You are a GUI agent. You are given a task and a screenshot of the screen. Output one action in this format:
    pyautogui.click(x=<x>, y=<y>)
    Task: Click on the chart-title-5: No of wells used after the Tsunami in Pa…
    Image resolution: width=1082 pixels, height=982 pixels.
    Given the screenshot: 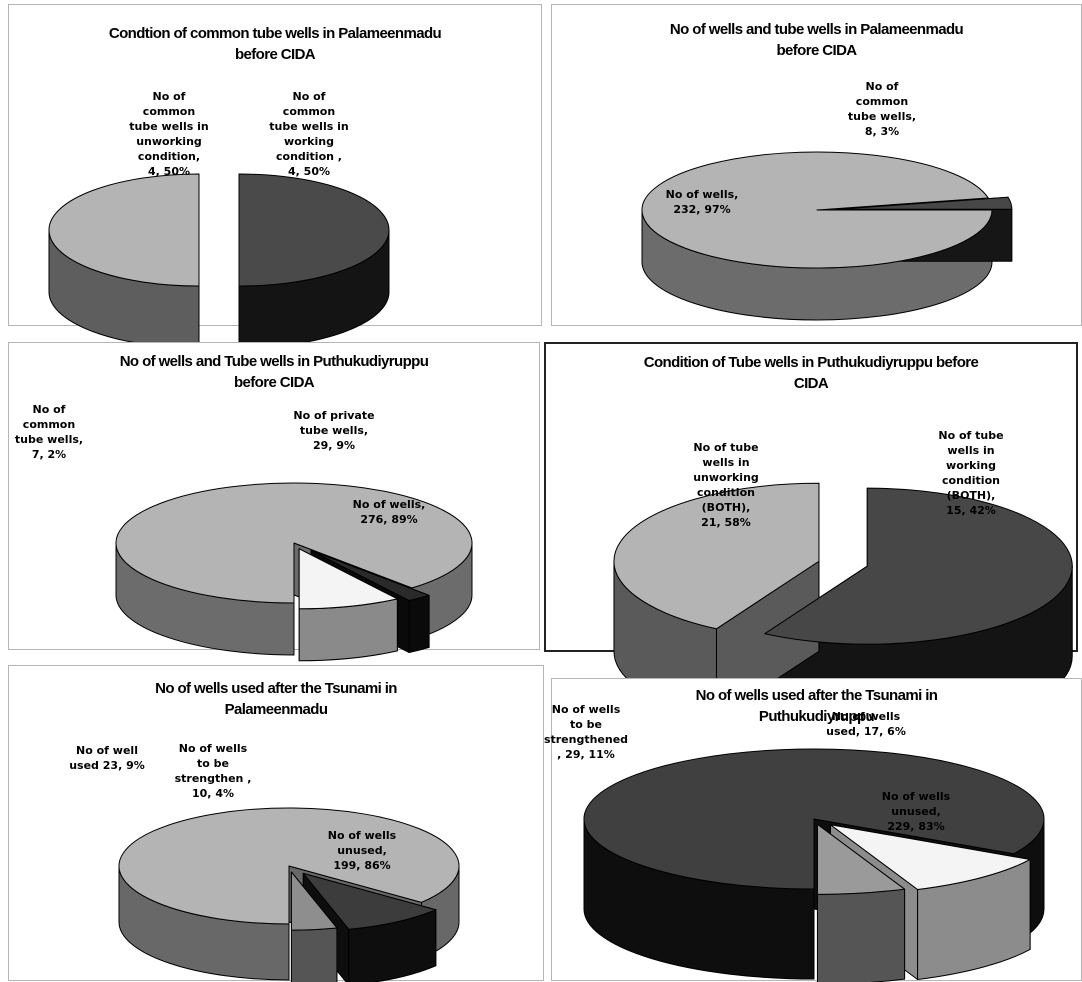 What is the action you would take?
    pyautogui.click(x=276, y=699)
    